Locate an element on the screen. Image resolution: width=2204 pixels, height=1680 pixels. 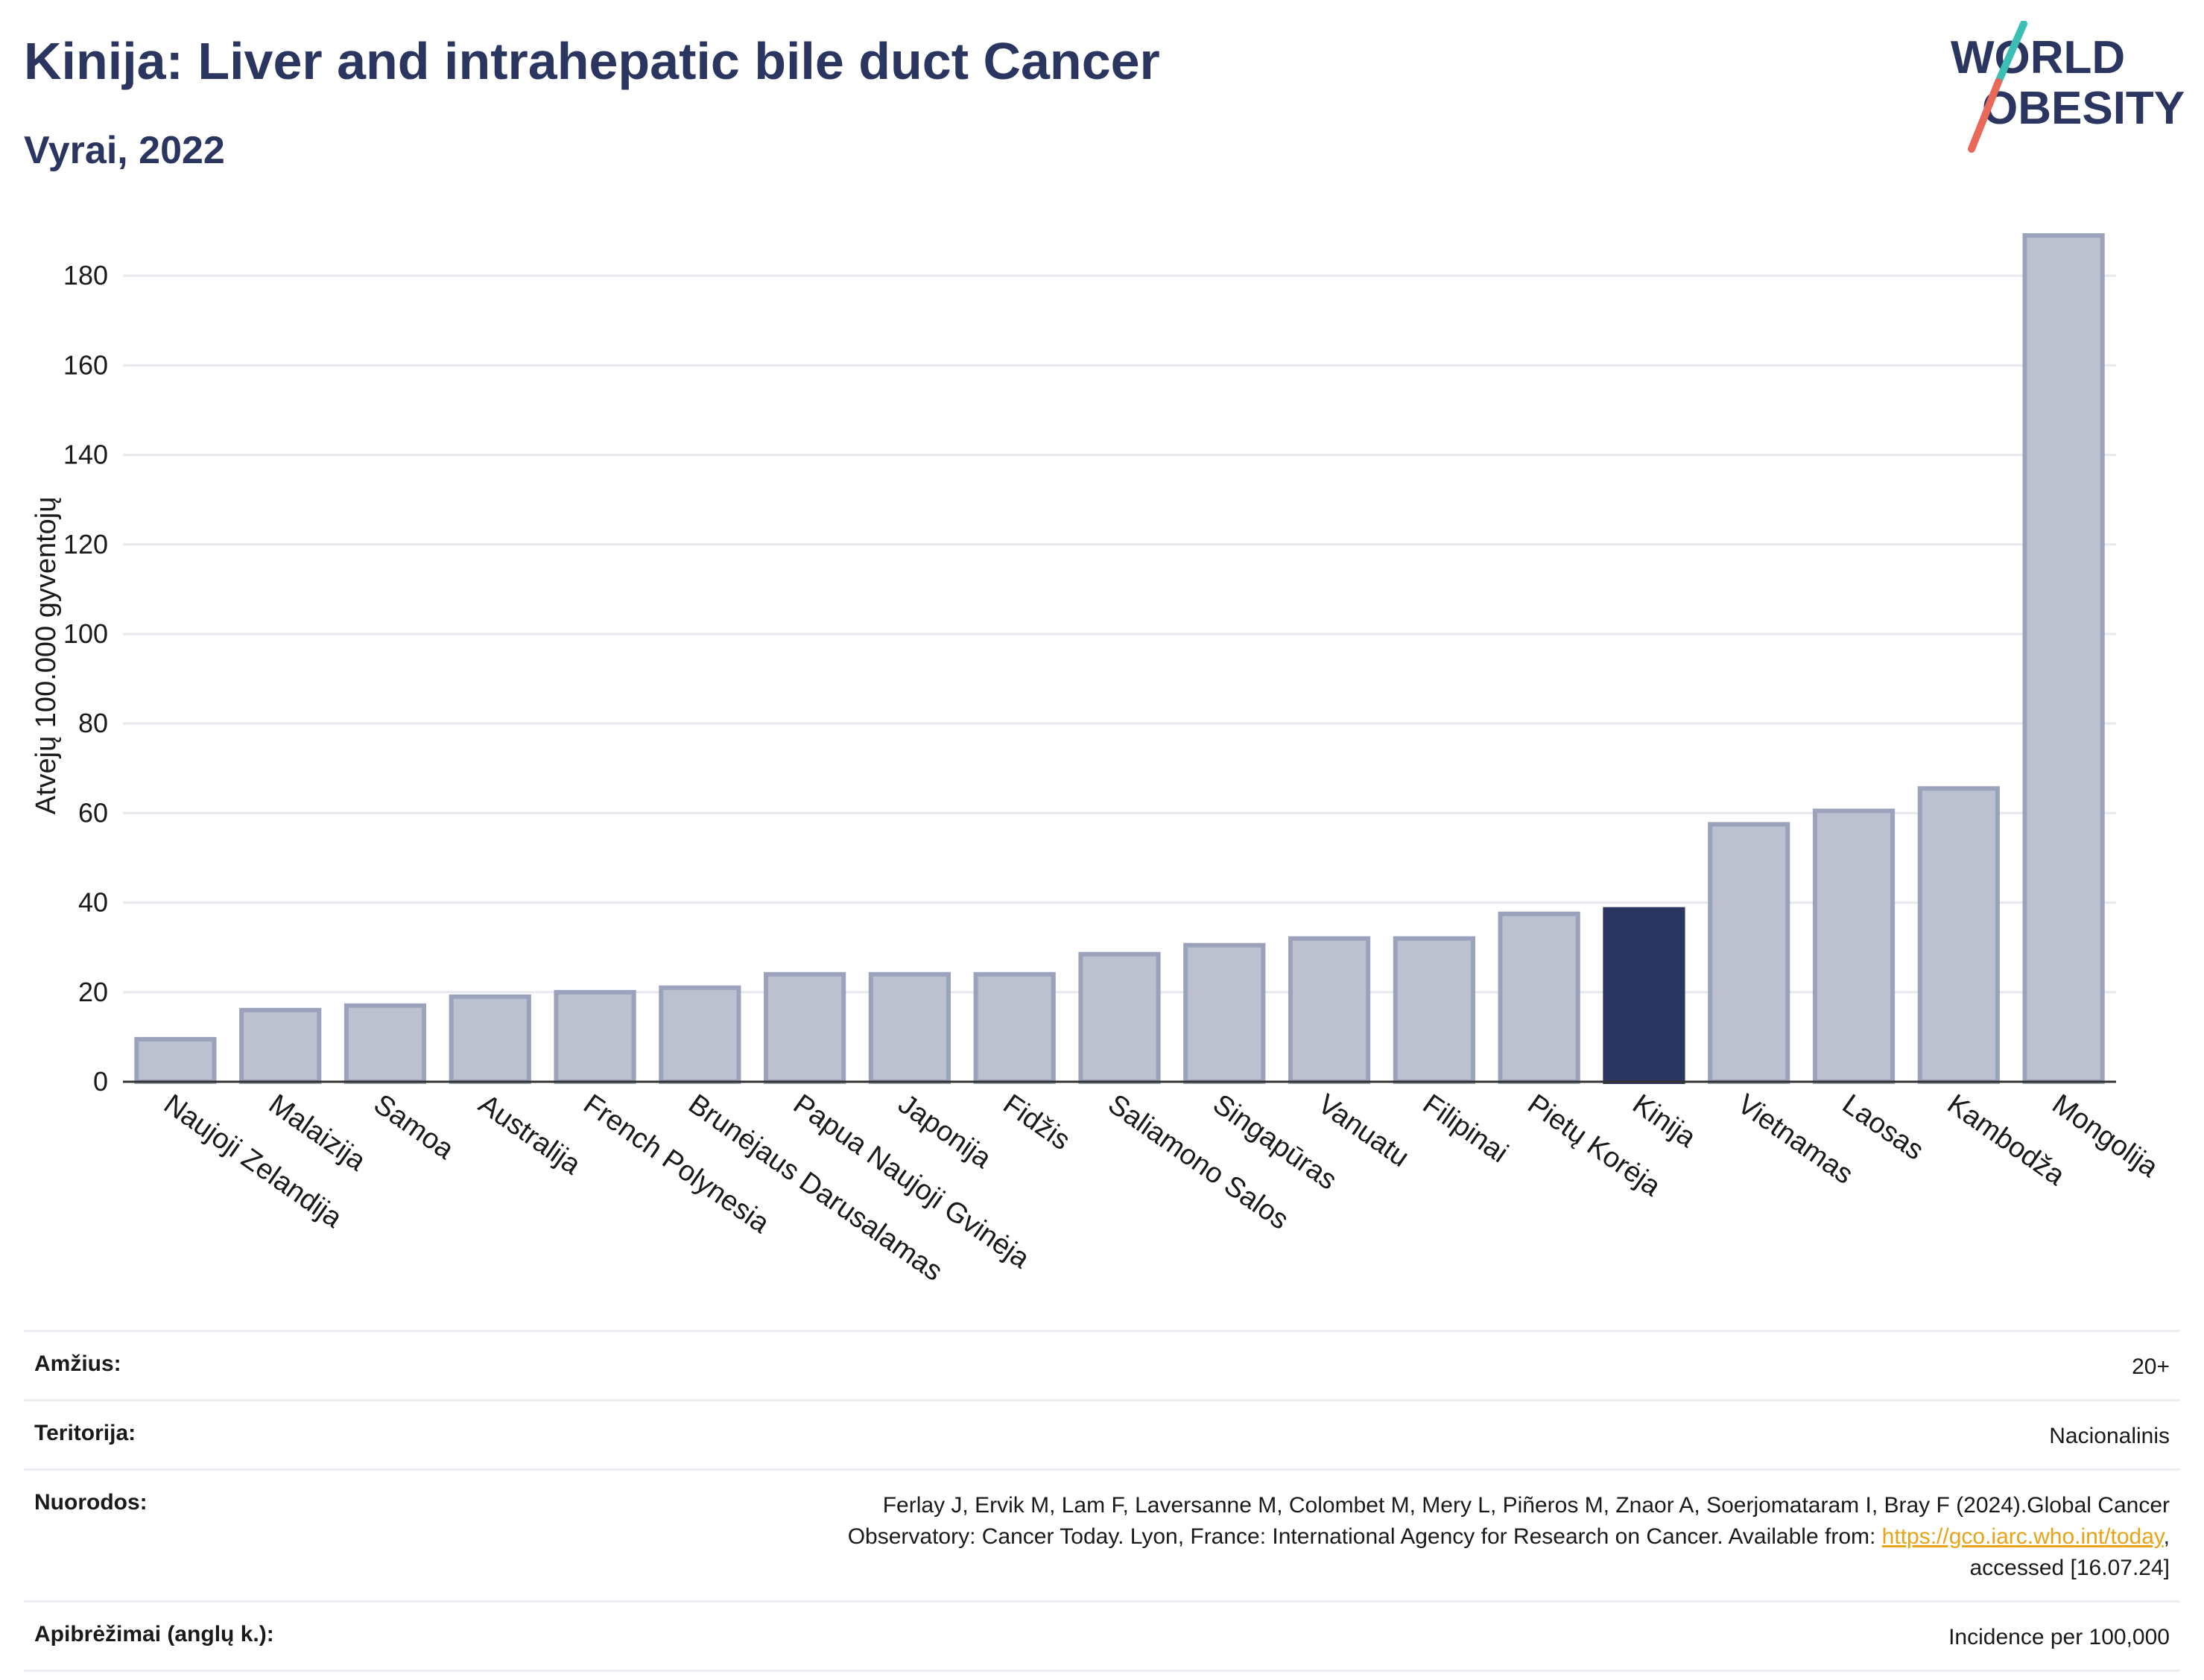
y-tick-label: 100 is located at coordinates (85, 633).